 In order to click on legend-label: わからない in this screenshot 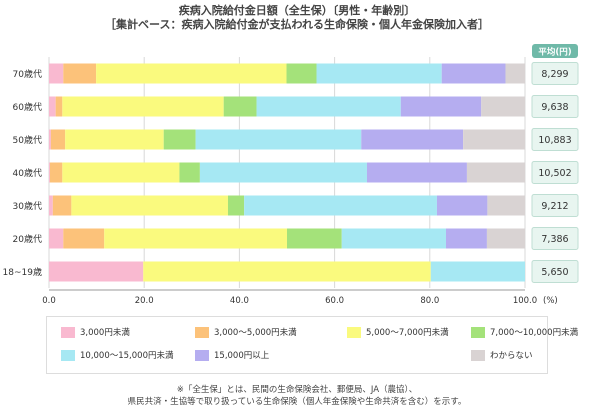, I will do `click(511, 356)`.